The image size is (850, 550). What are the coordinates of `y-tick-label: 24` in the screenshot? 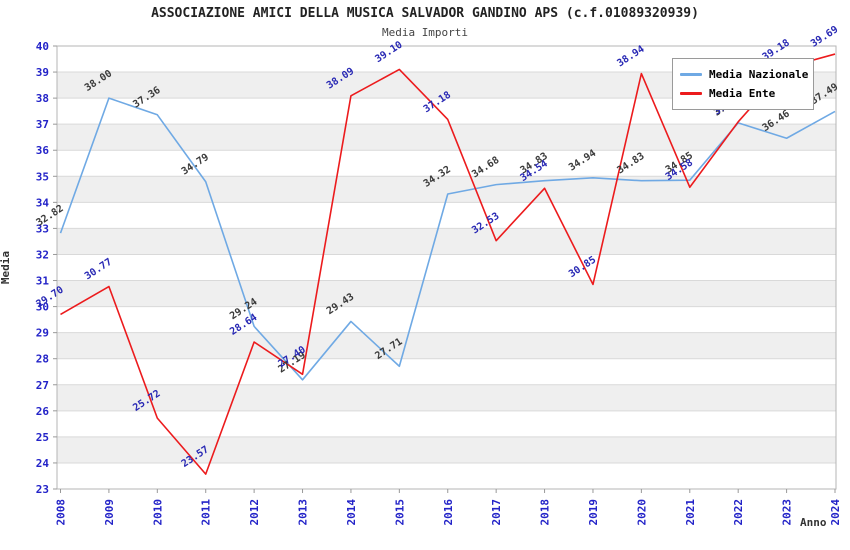 It's located at (43, 463).